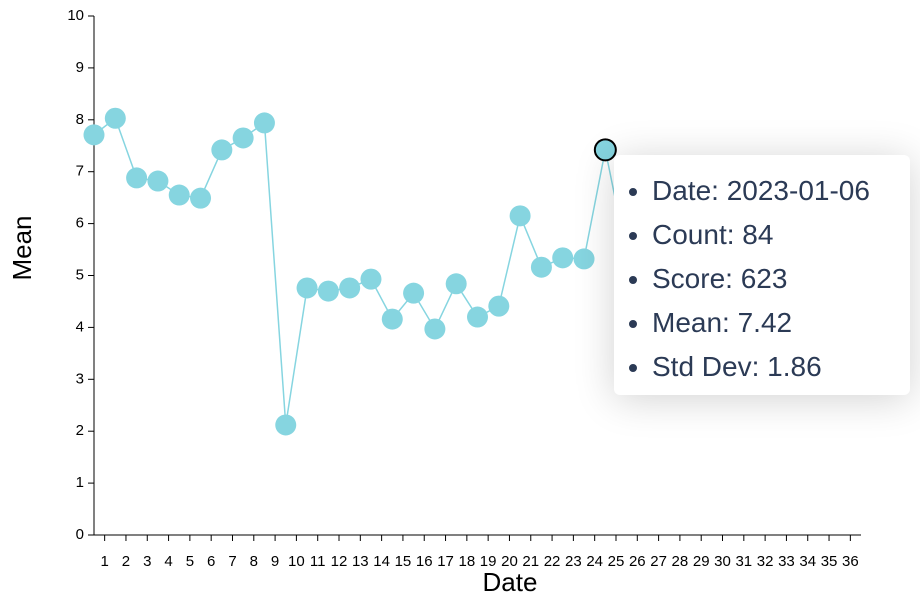  Describe the element at coordinates (126, 561) in the screenshot. I see `x-tick-label: 2` at that location.